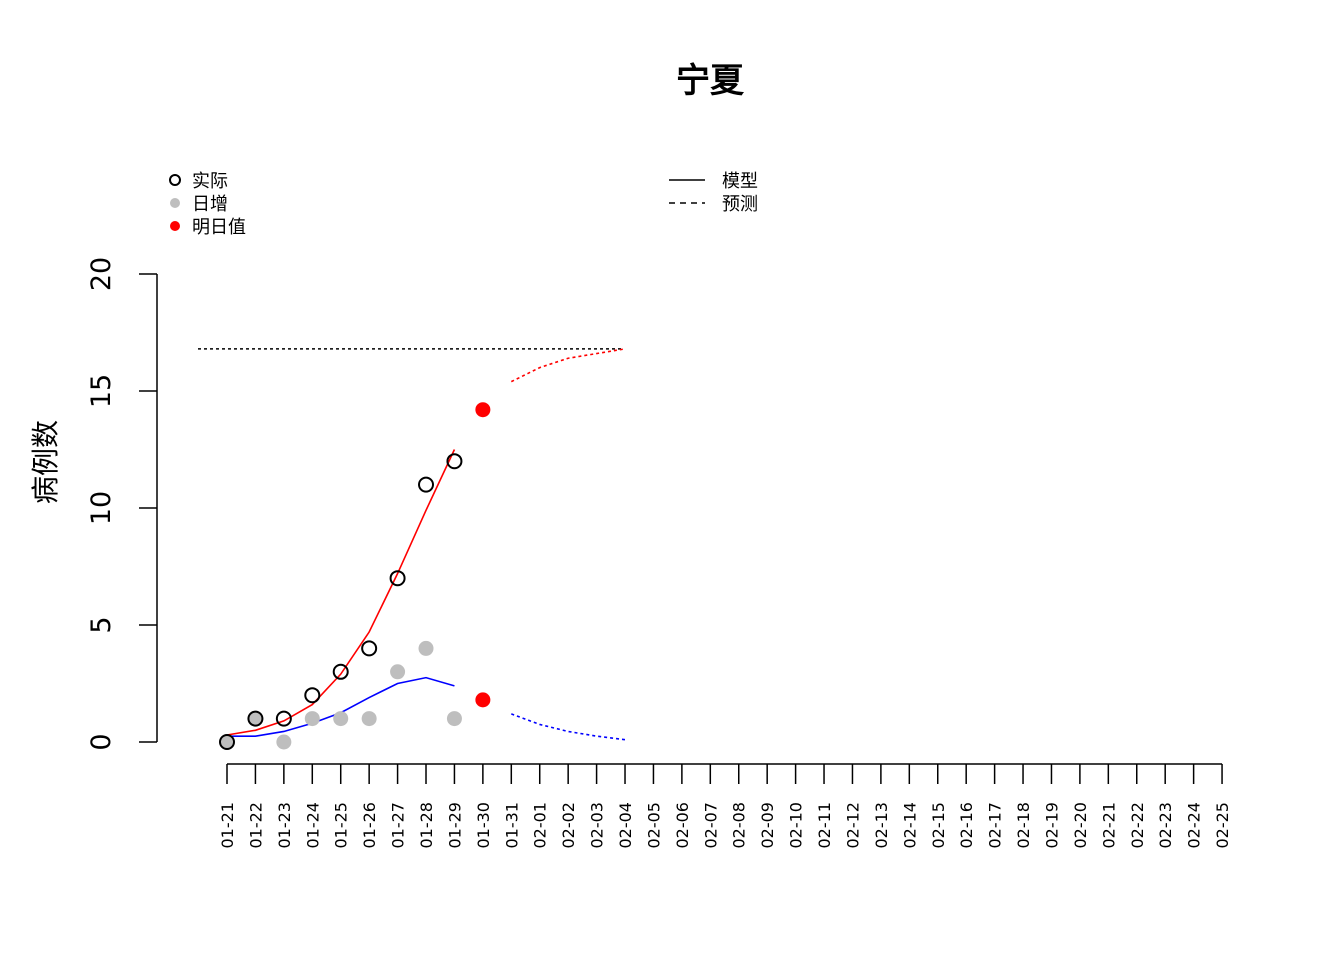 The image size is (1344, 960). Describe the element at coordinates (175, 180) in the screenshot. I see `legend-actual-marker` at that location.